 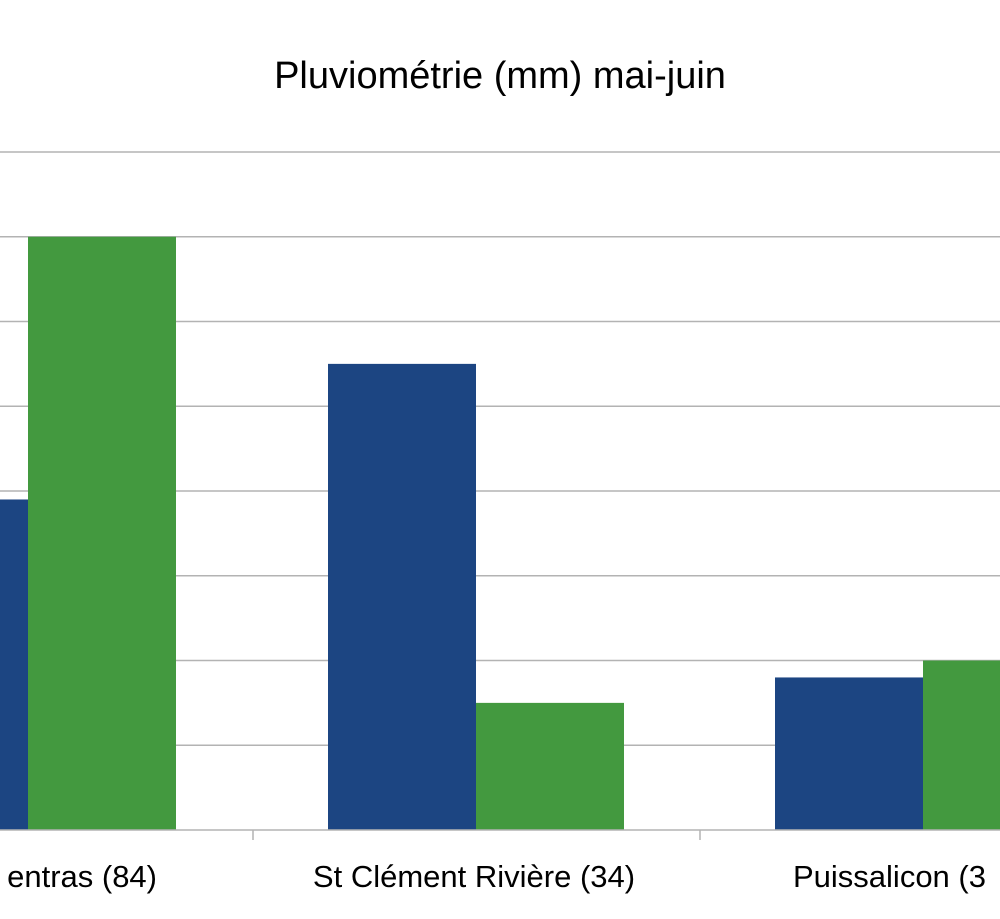 I want to click on category-label: Puissalicon (3, so click(x=889, y=876).